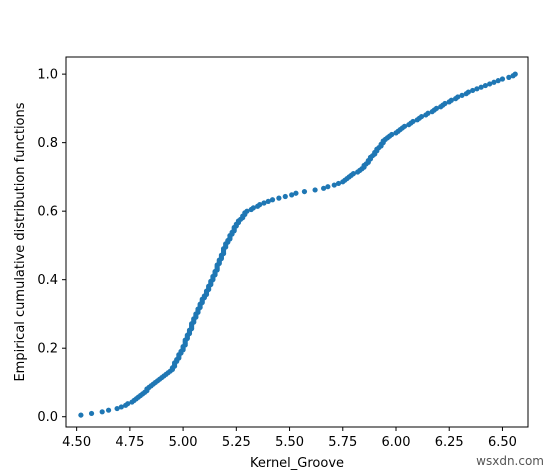 This screenshot has height=472, width=552. What do you see at coordinates (449, 442) in the screenshot?
I see `x-tick-label: 6.25` at bounding box center [449, 442].